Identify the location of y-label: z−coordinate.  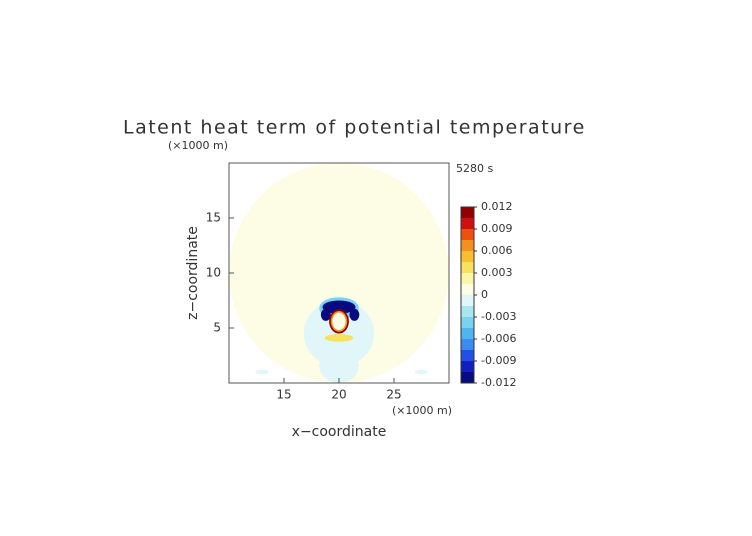
(193, 273).